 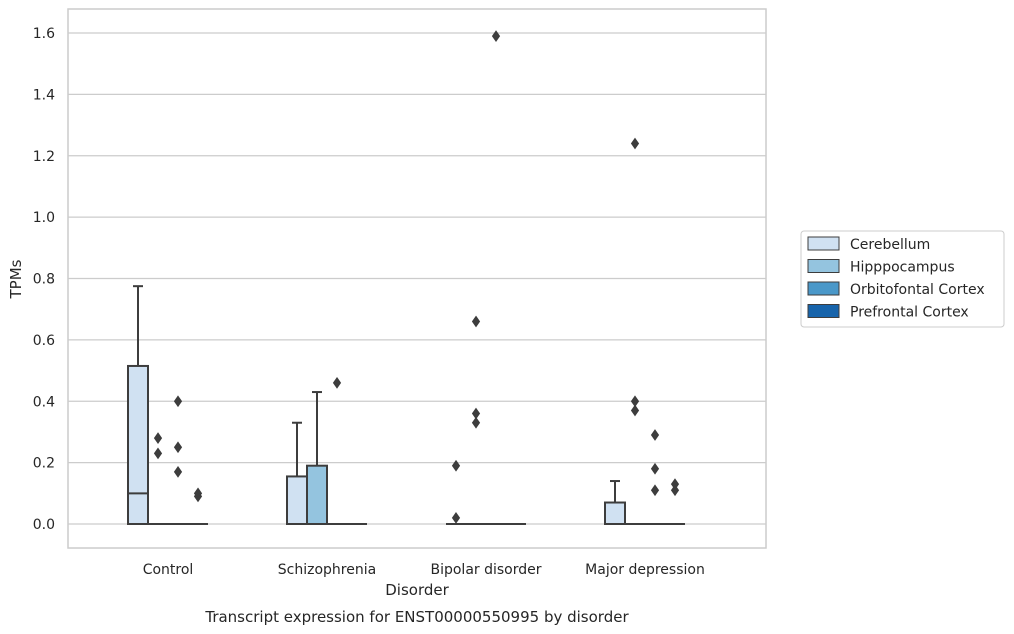 What do you see at coordinates (909, 313) in the screenshot?
I see `legend-label: Prefrontal Cortex` at bounding box center [909, 313].